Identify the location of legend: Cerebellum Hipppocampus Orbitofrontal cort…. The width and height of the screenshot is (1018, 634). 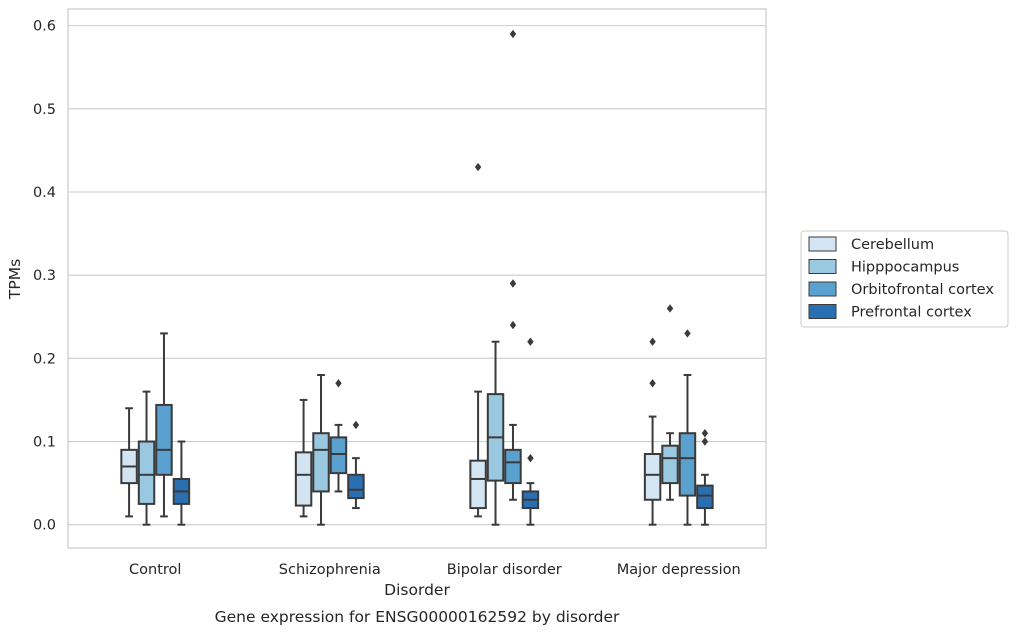
(904, 279).